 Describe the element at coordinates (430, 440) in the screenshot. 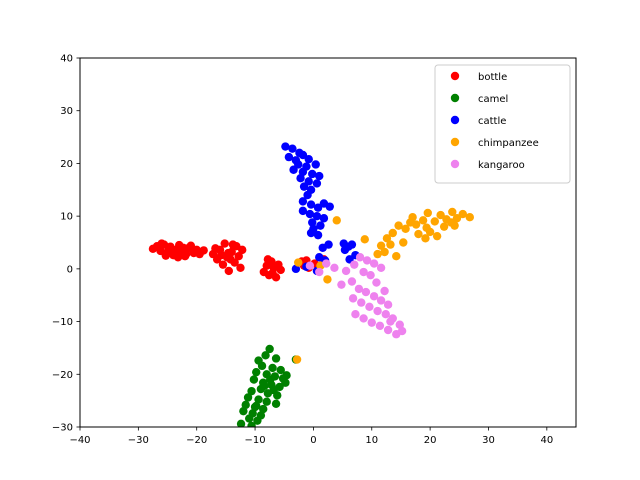

I see `x-tick-label: 20` at that location.